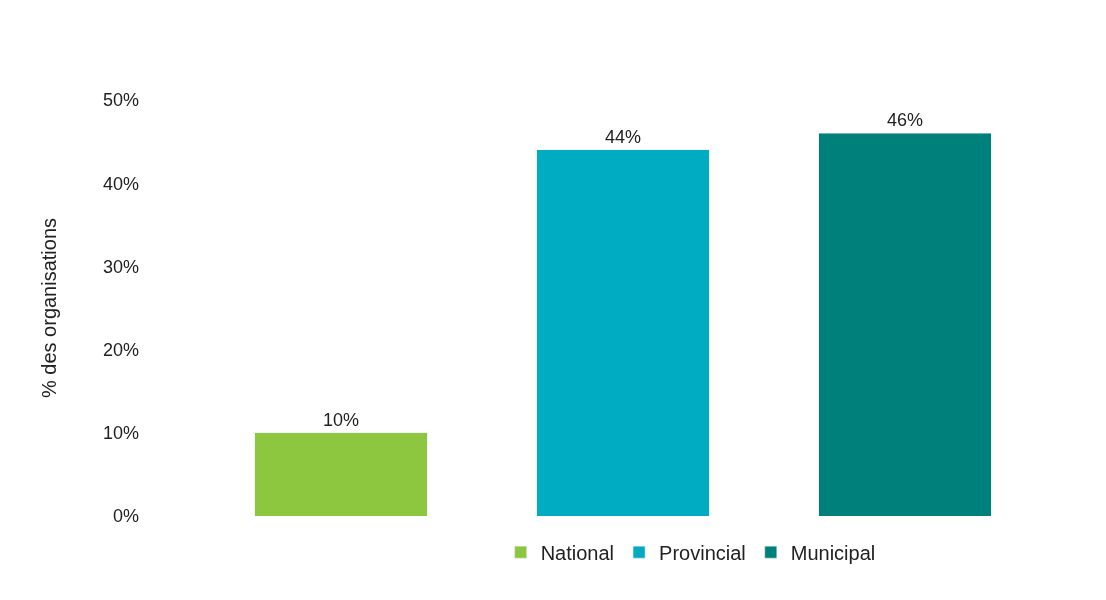  What do you see at coordinates (125, 516) in the screenshot?
I see `y-tick-label: 0%` at bounding box center [125, 516].